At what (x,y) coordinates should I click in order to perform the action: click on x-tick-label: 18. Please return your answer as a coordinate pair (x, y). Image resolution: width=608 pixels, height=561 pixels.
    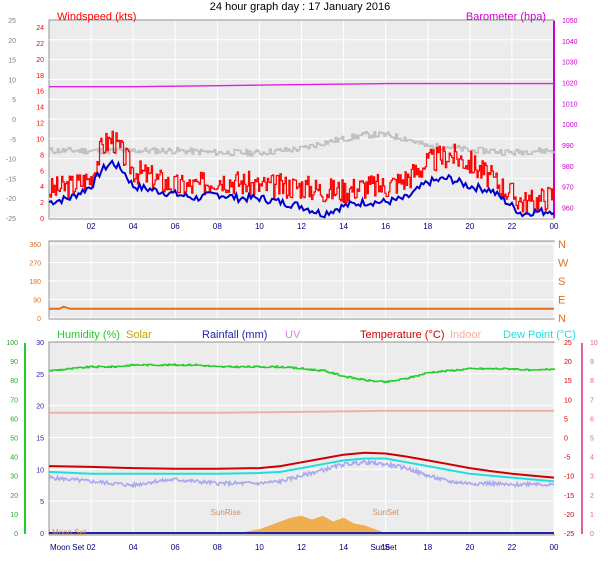
    Looking at the image, I should click on (427, 547).